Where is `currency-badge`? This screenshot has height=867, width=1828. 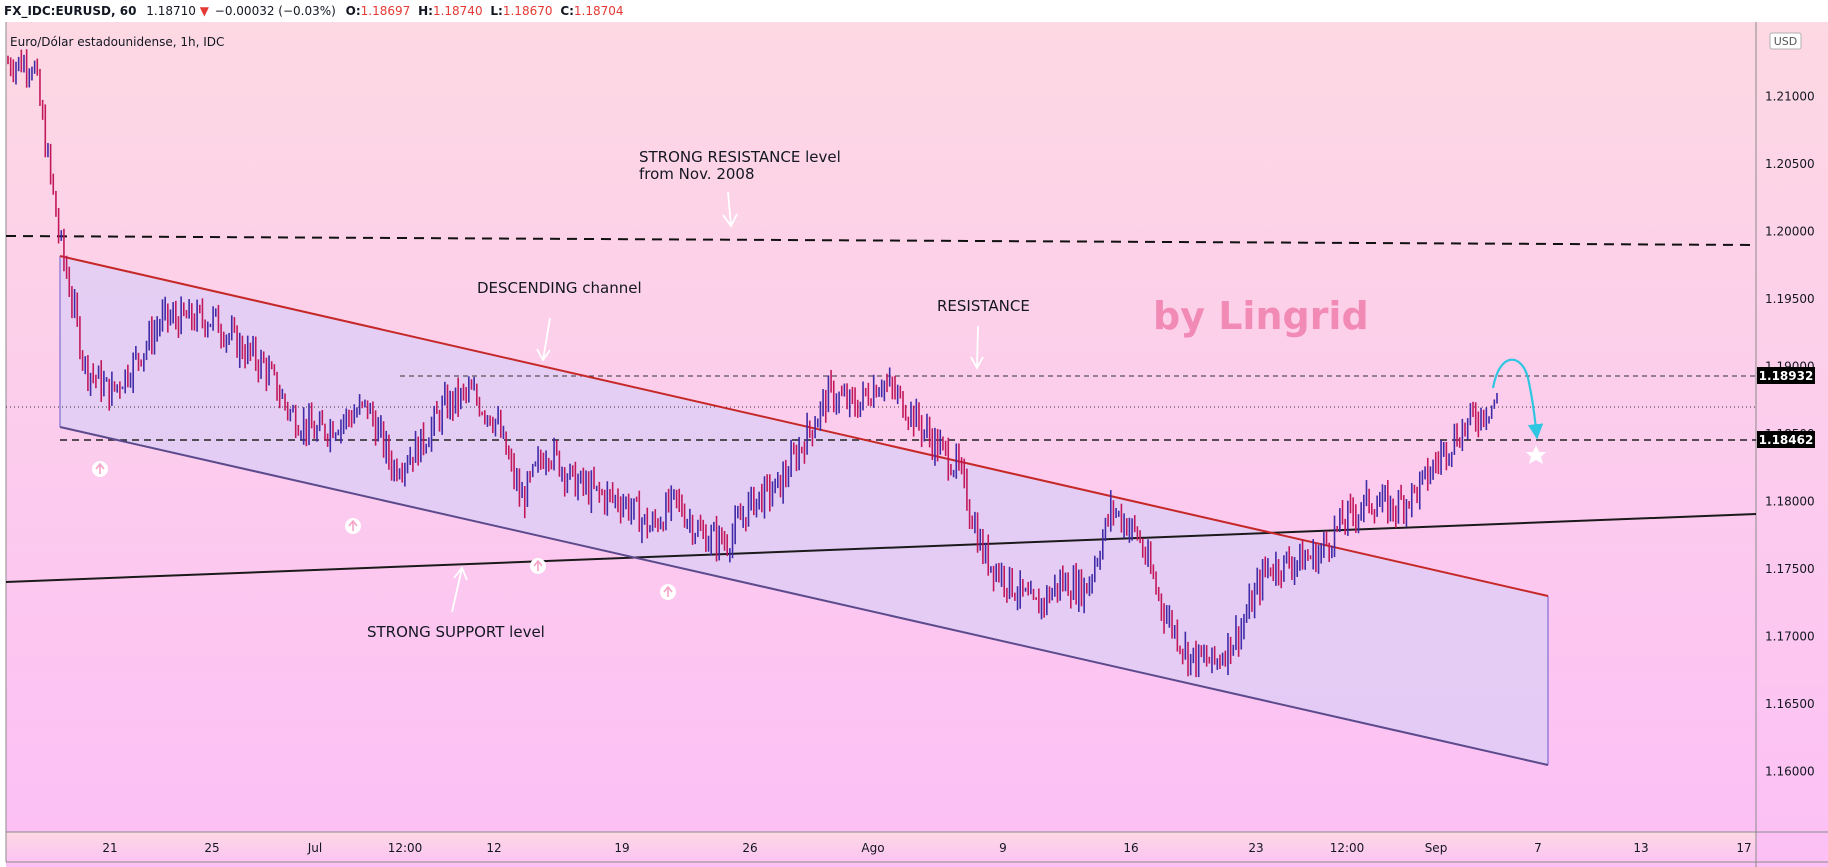 currency-badge is located at coordinates (1785, 41).